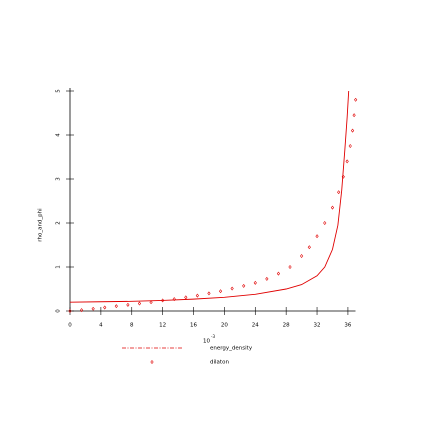  Describe the element at coordinates (162, 326) in the screenshot. I see `x-tick-label: 12` at that location.